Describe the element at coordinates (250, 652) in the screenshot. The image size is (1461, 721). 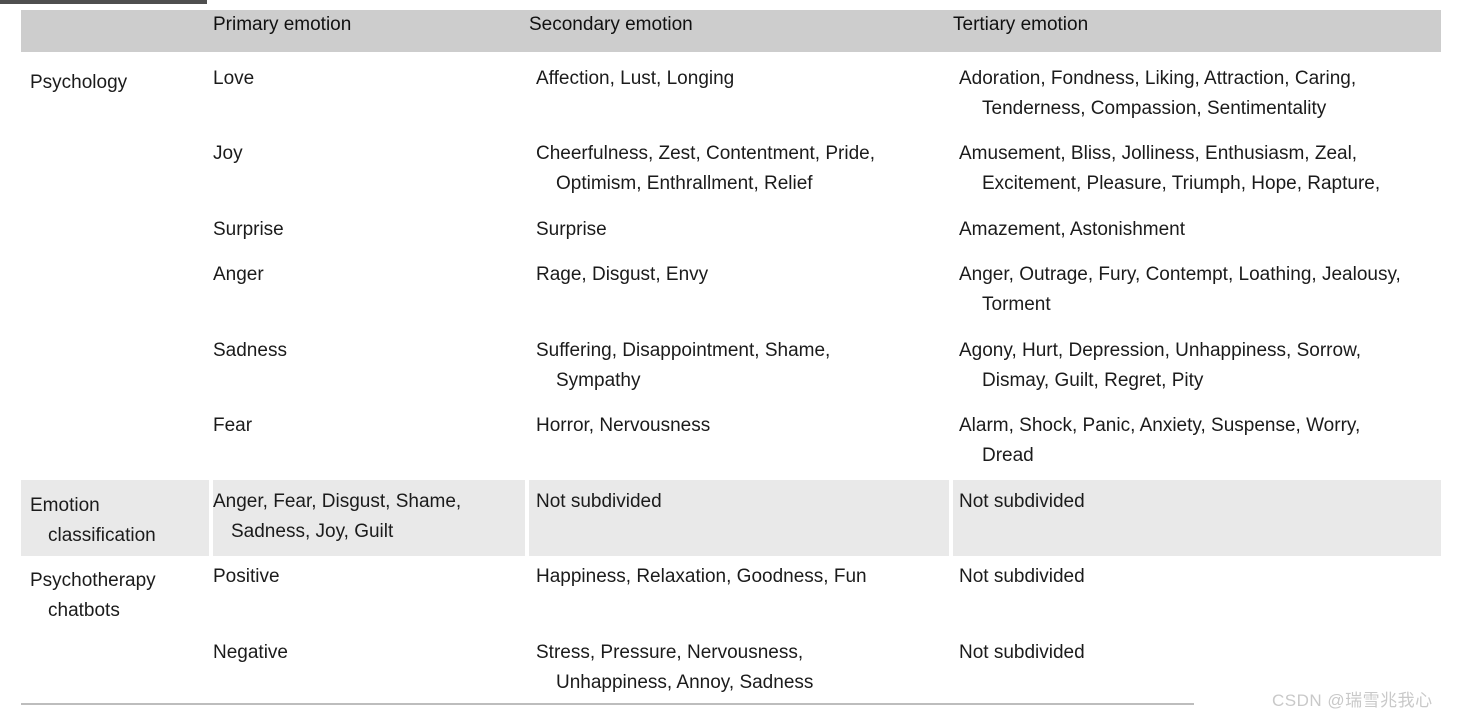
I see `cell-text-primary: Negative` at that location.